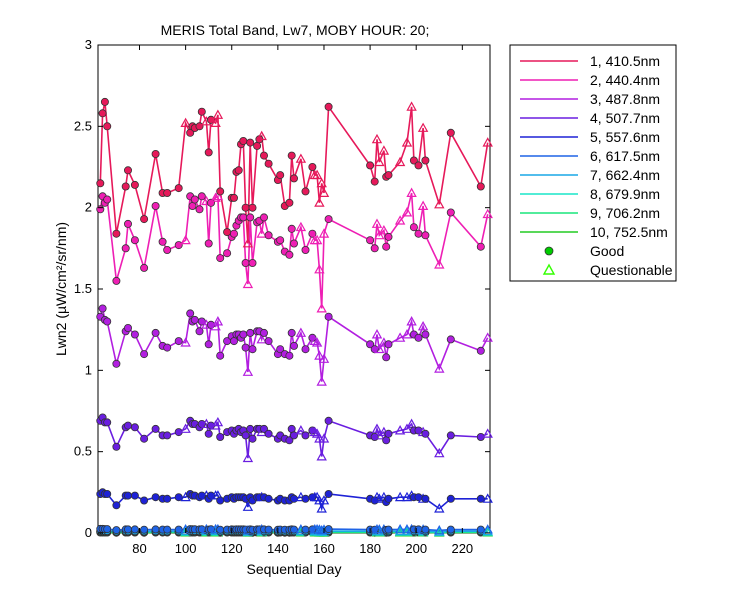 Image resolution: width=750 pixels, height=600 pixels. What do you see at coordinates (625, 80) in the screenshot?
I see `legend-label-2: 2, 440.4nm` at bounding box center [625, 80].